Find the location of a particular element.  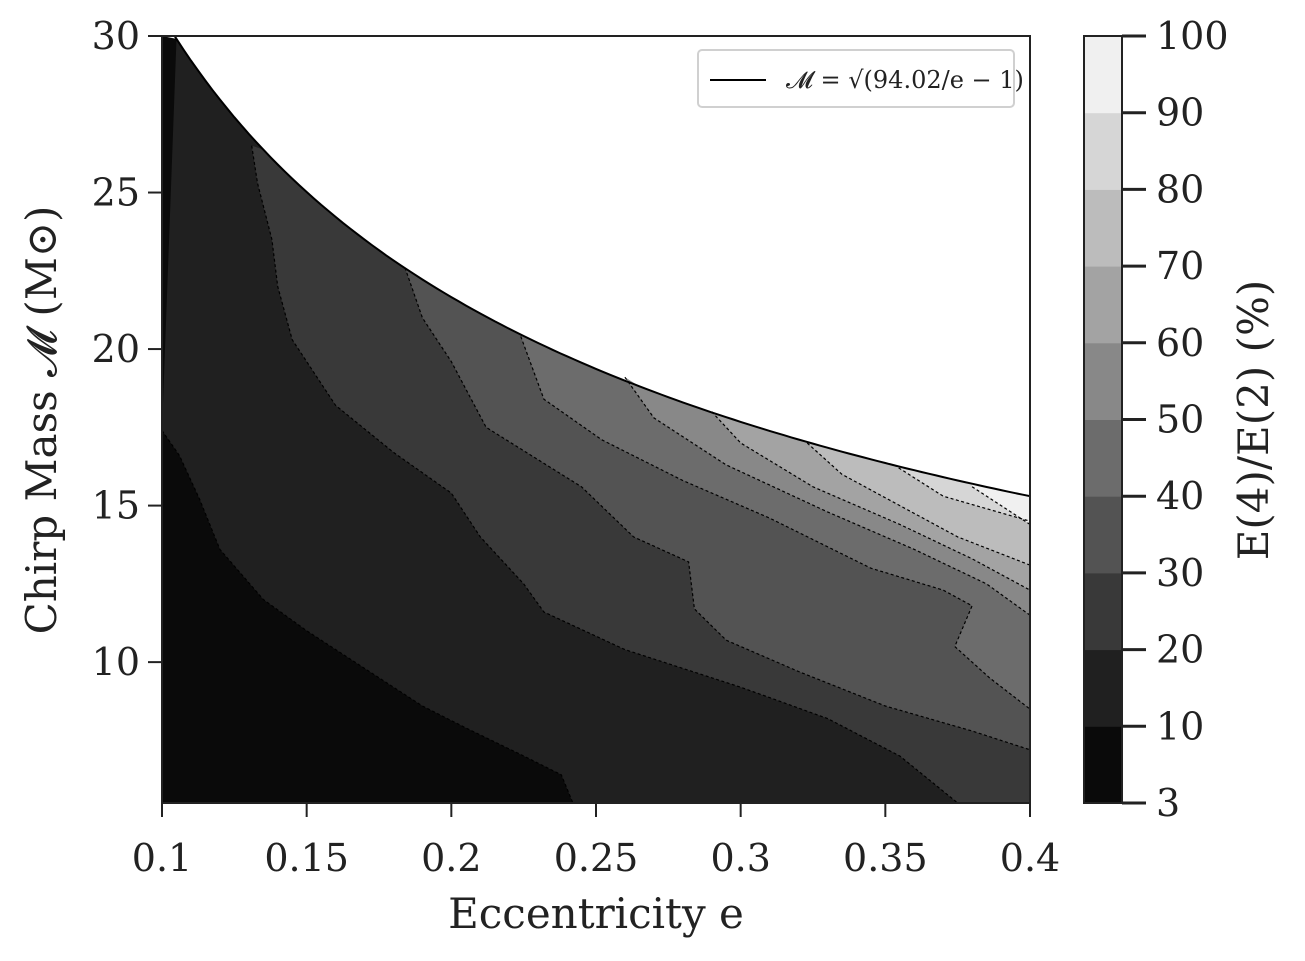

x-tick-label: 0.2 is located at coordinates (451, 858).